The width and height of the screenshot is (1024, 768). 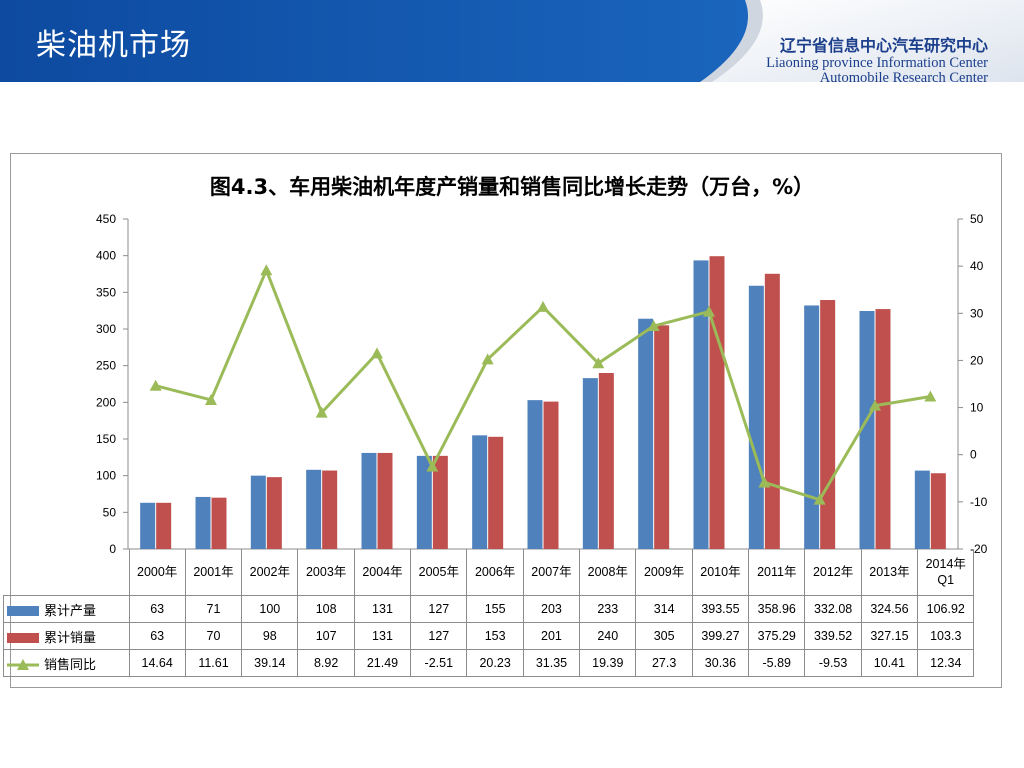 What do you see at coordinates (977, 408) in the screenshot?
I see `y-right-tick-label: 10` at bounding box center [977, 408].